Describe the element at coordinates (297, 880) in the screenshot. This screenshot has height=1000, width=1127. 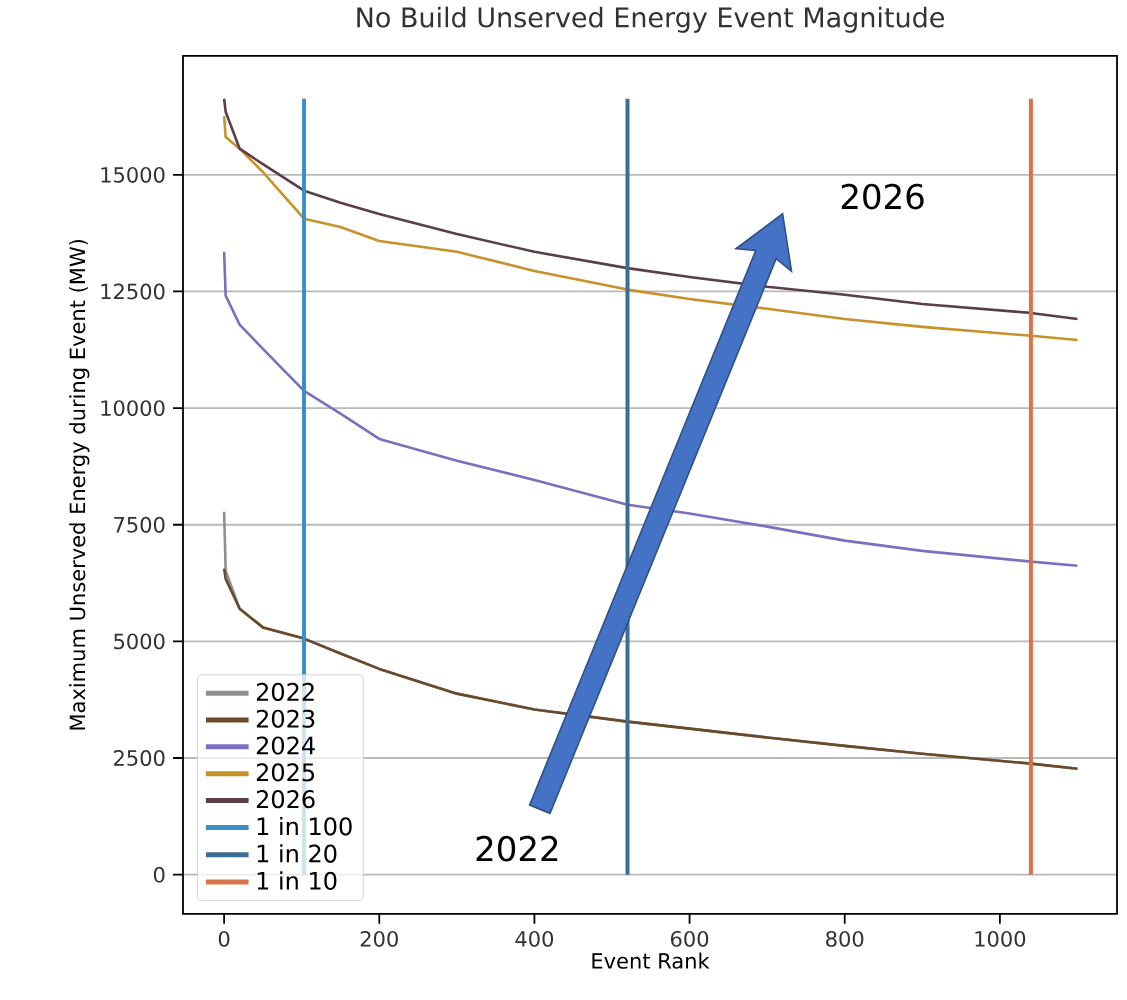
I see `legend-label: 1 in 10` at that location.